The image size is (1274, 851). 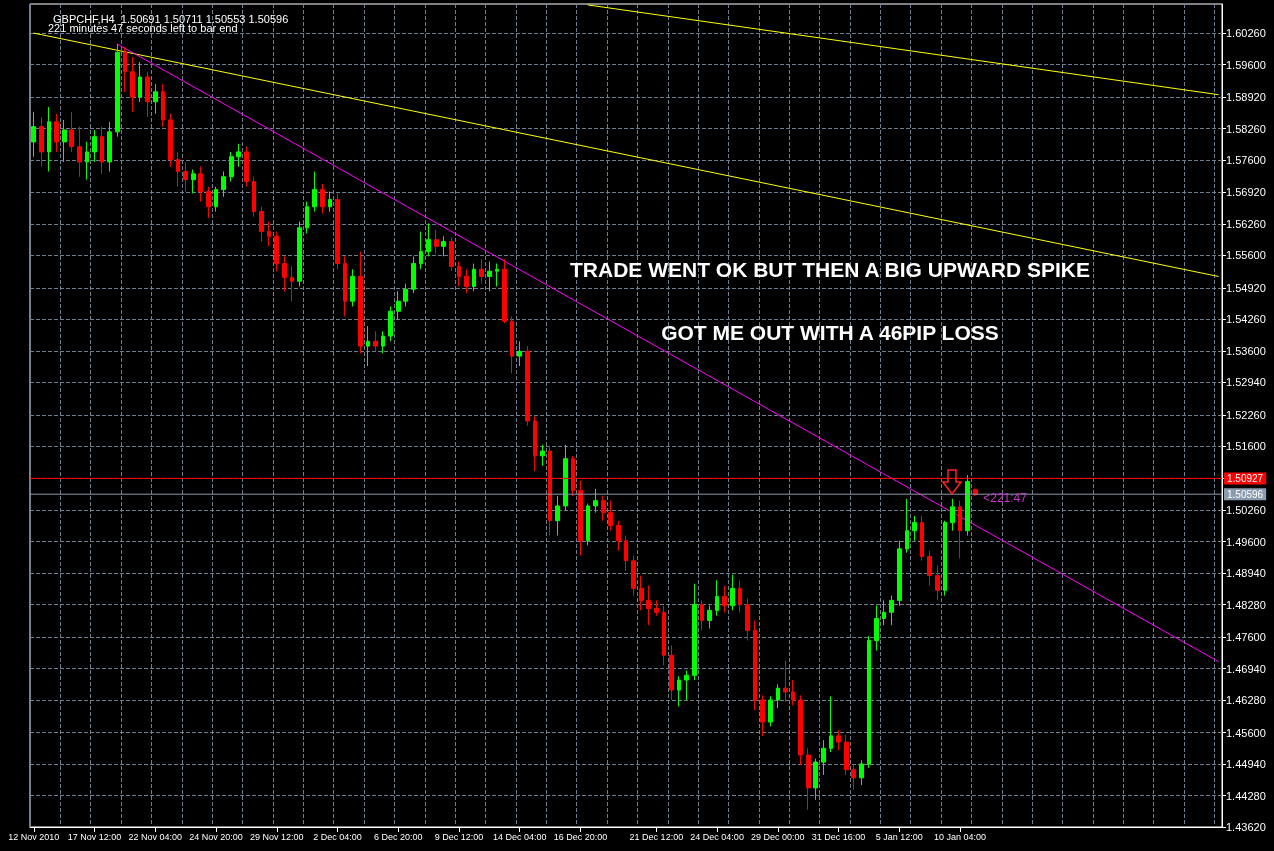 I want to click on x-tick-label: 21 Dec 12:00, so click(x=656, y=836).